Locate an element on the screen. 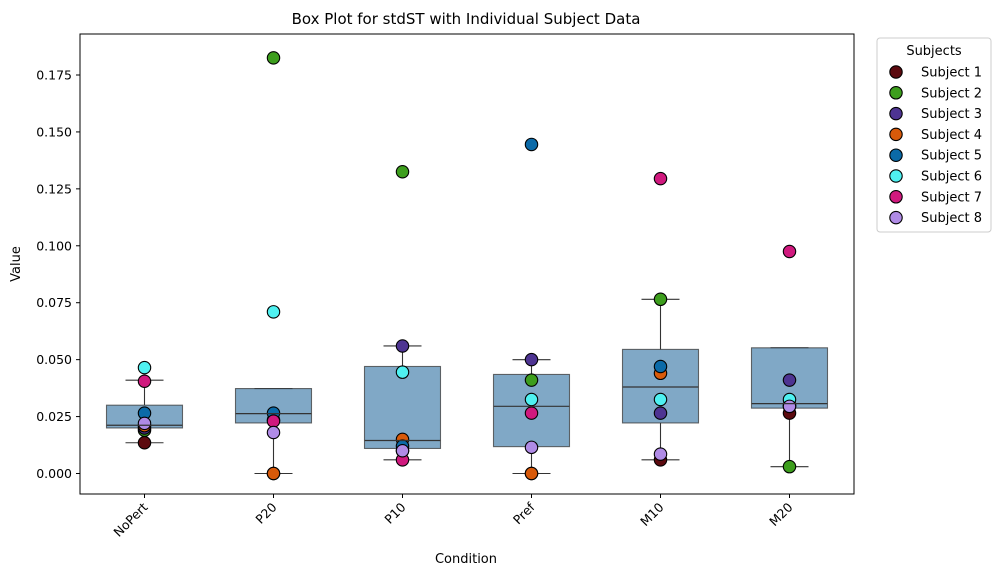 The image size is (1001, 576). x-tick-label: Pref is located at coordinates (524, 513).